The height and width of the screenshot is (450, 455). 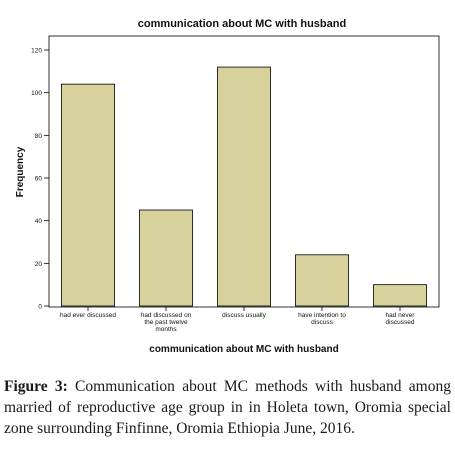 I want to click on x-tick-label-line: had discussed on, so click(x=166, y=315).